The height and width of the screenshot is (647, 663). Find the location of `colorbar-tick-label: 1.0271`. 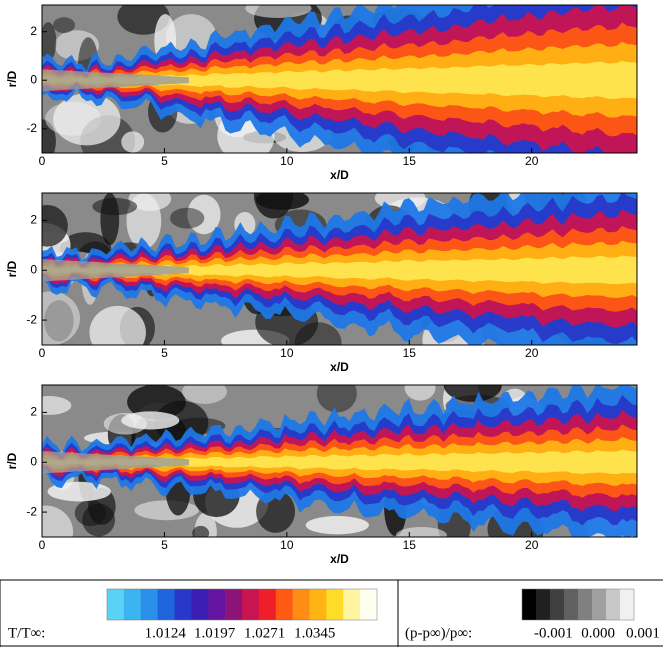

colorbar-tick-label: 1.0271 is located at coordinates (264, 633).